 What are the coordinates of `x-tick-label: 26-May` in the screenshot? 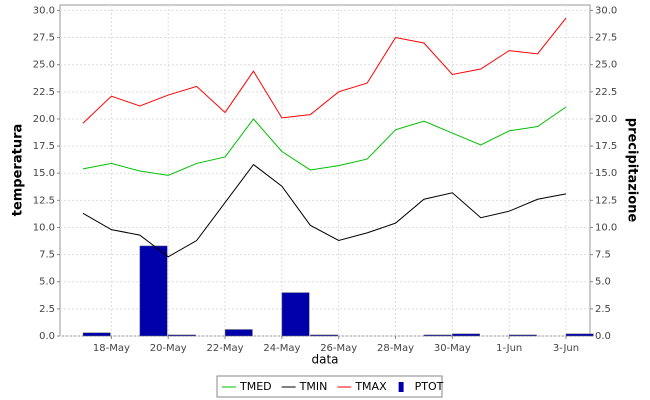 It's located at (338, 348).